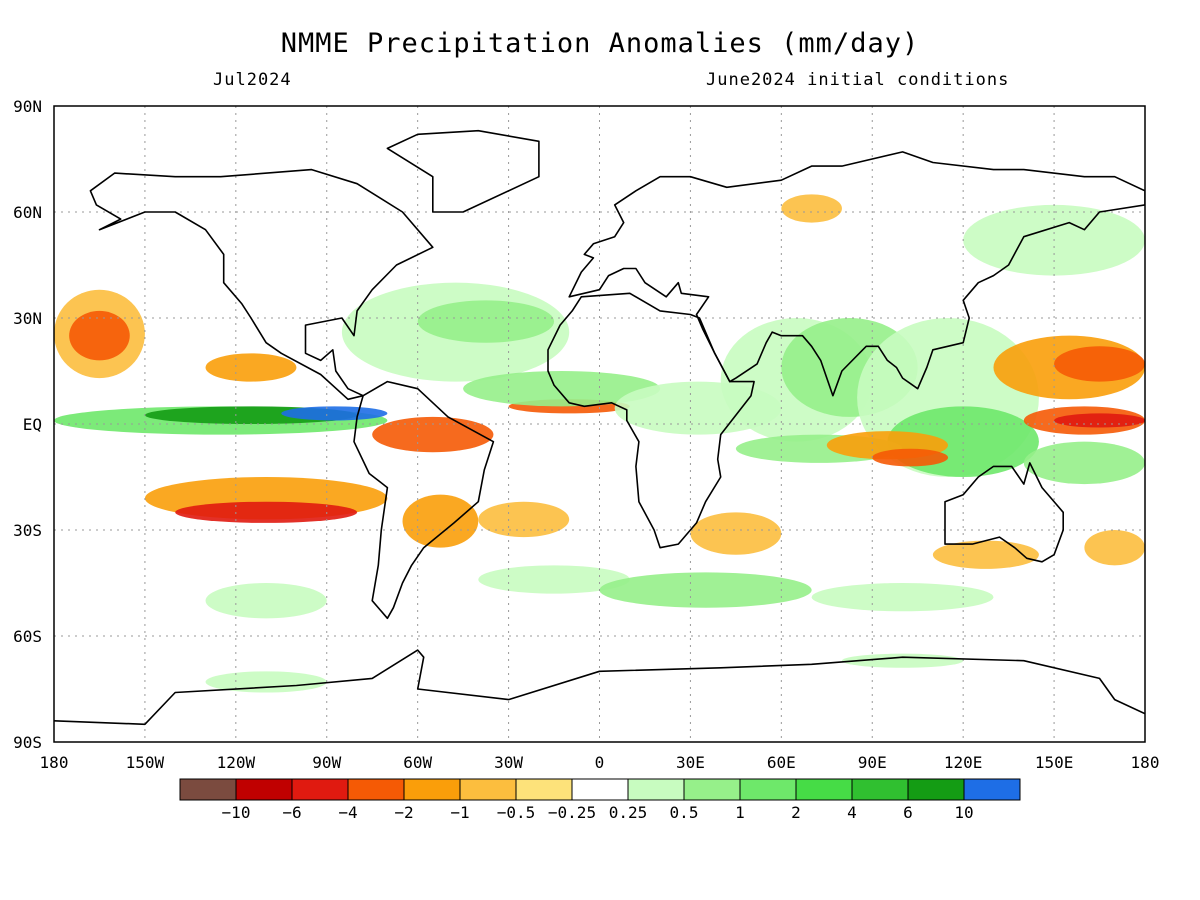 This screenshot has height=900, width=1200. Describe the element at coordinates (27, 106) in the screenshot. I see `lat-tick-label: 90N` at that location.